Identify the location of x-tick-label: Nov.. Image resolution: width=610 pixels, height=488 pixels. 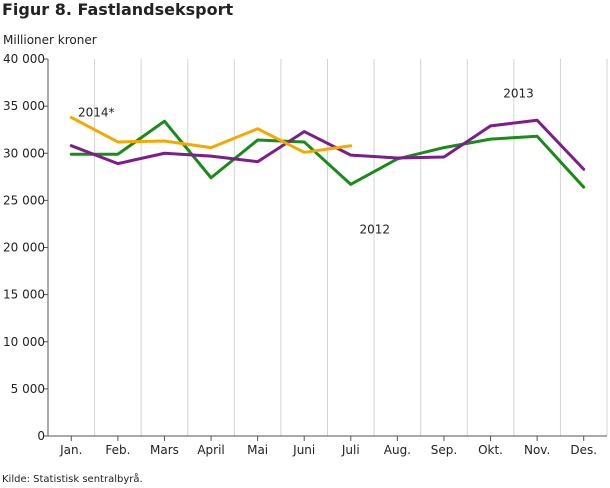
(537, 450).